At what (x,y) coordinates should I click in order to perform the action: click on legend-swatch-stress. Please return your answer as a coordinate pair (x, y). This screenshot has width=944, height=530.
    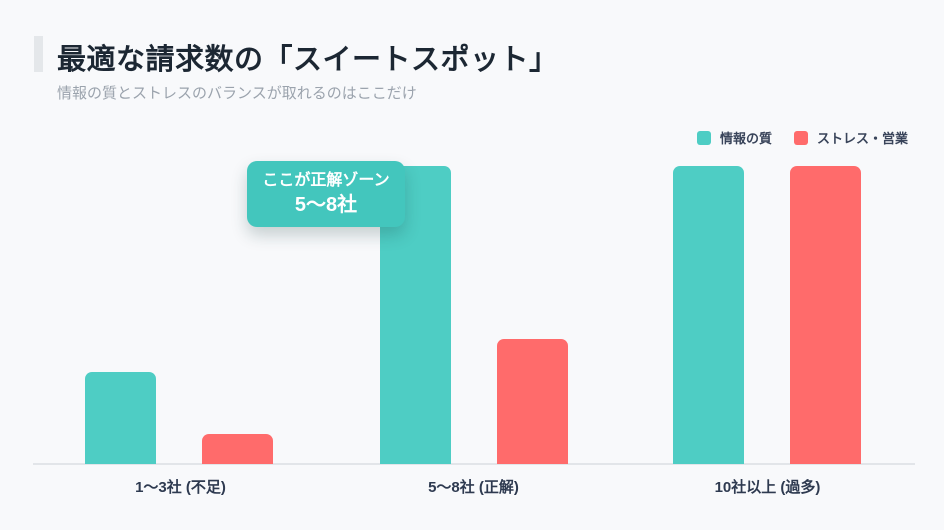
    Looking at the image, I should click on (800, 137).